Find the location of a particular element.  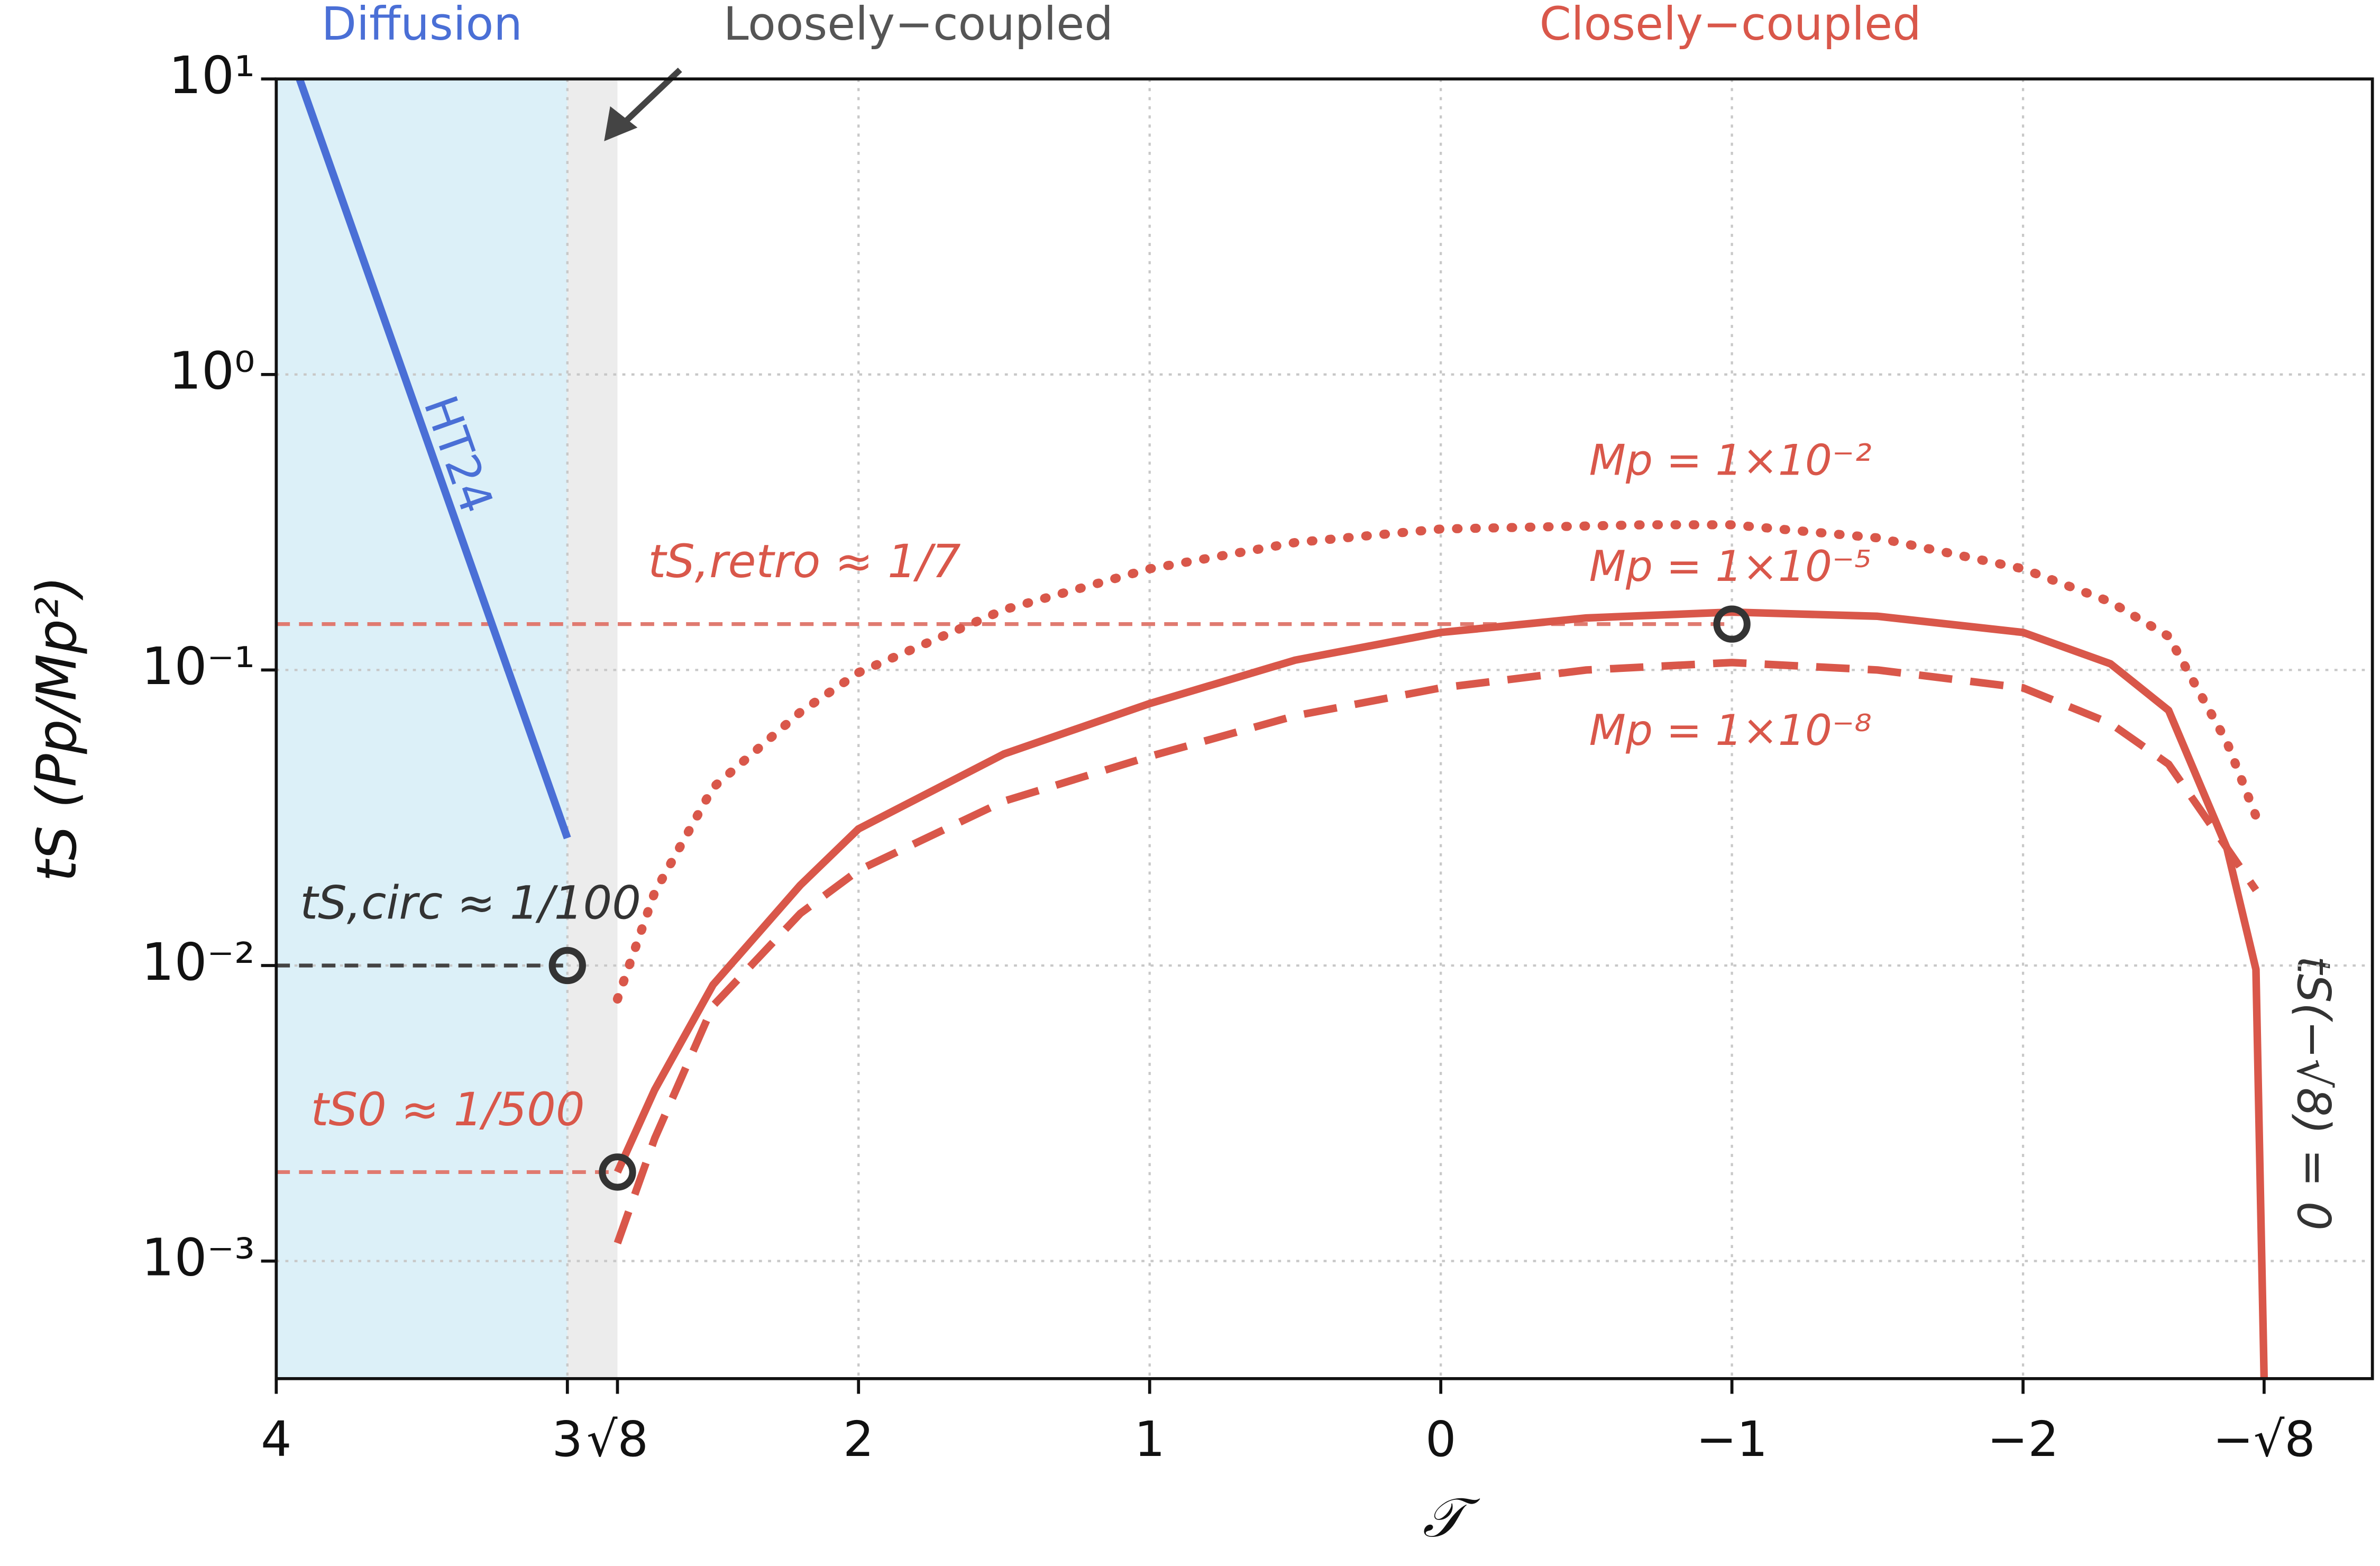

series-label: Mp = 1×10⁻⁸ is located at coordinates (1730, 730).